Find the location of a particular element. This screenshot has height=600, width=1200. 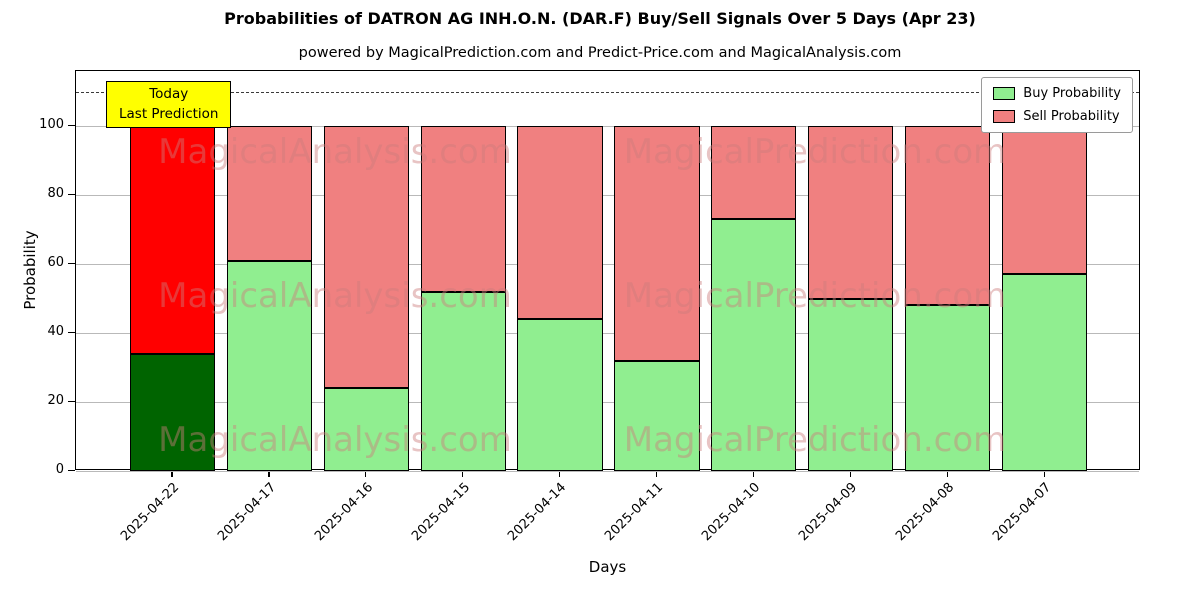

x-tick-label-text: 2025-04-14 is located at coordinates (537, 512).